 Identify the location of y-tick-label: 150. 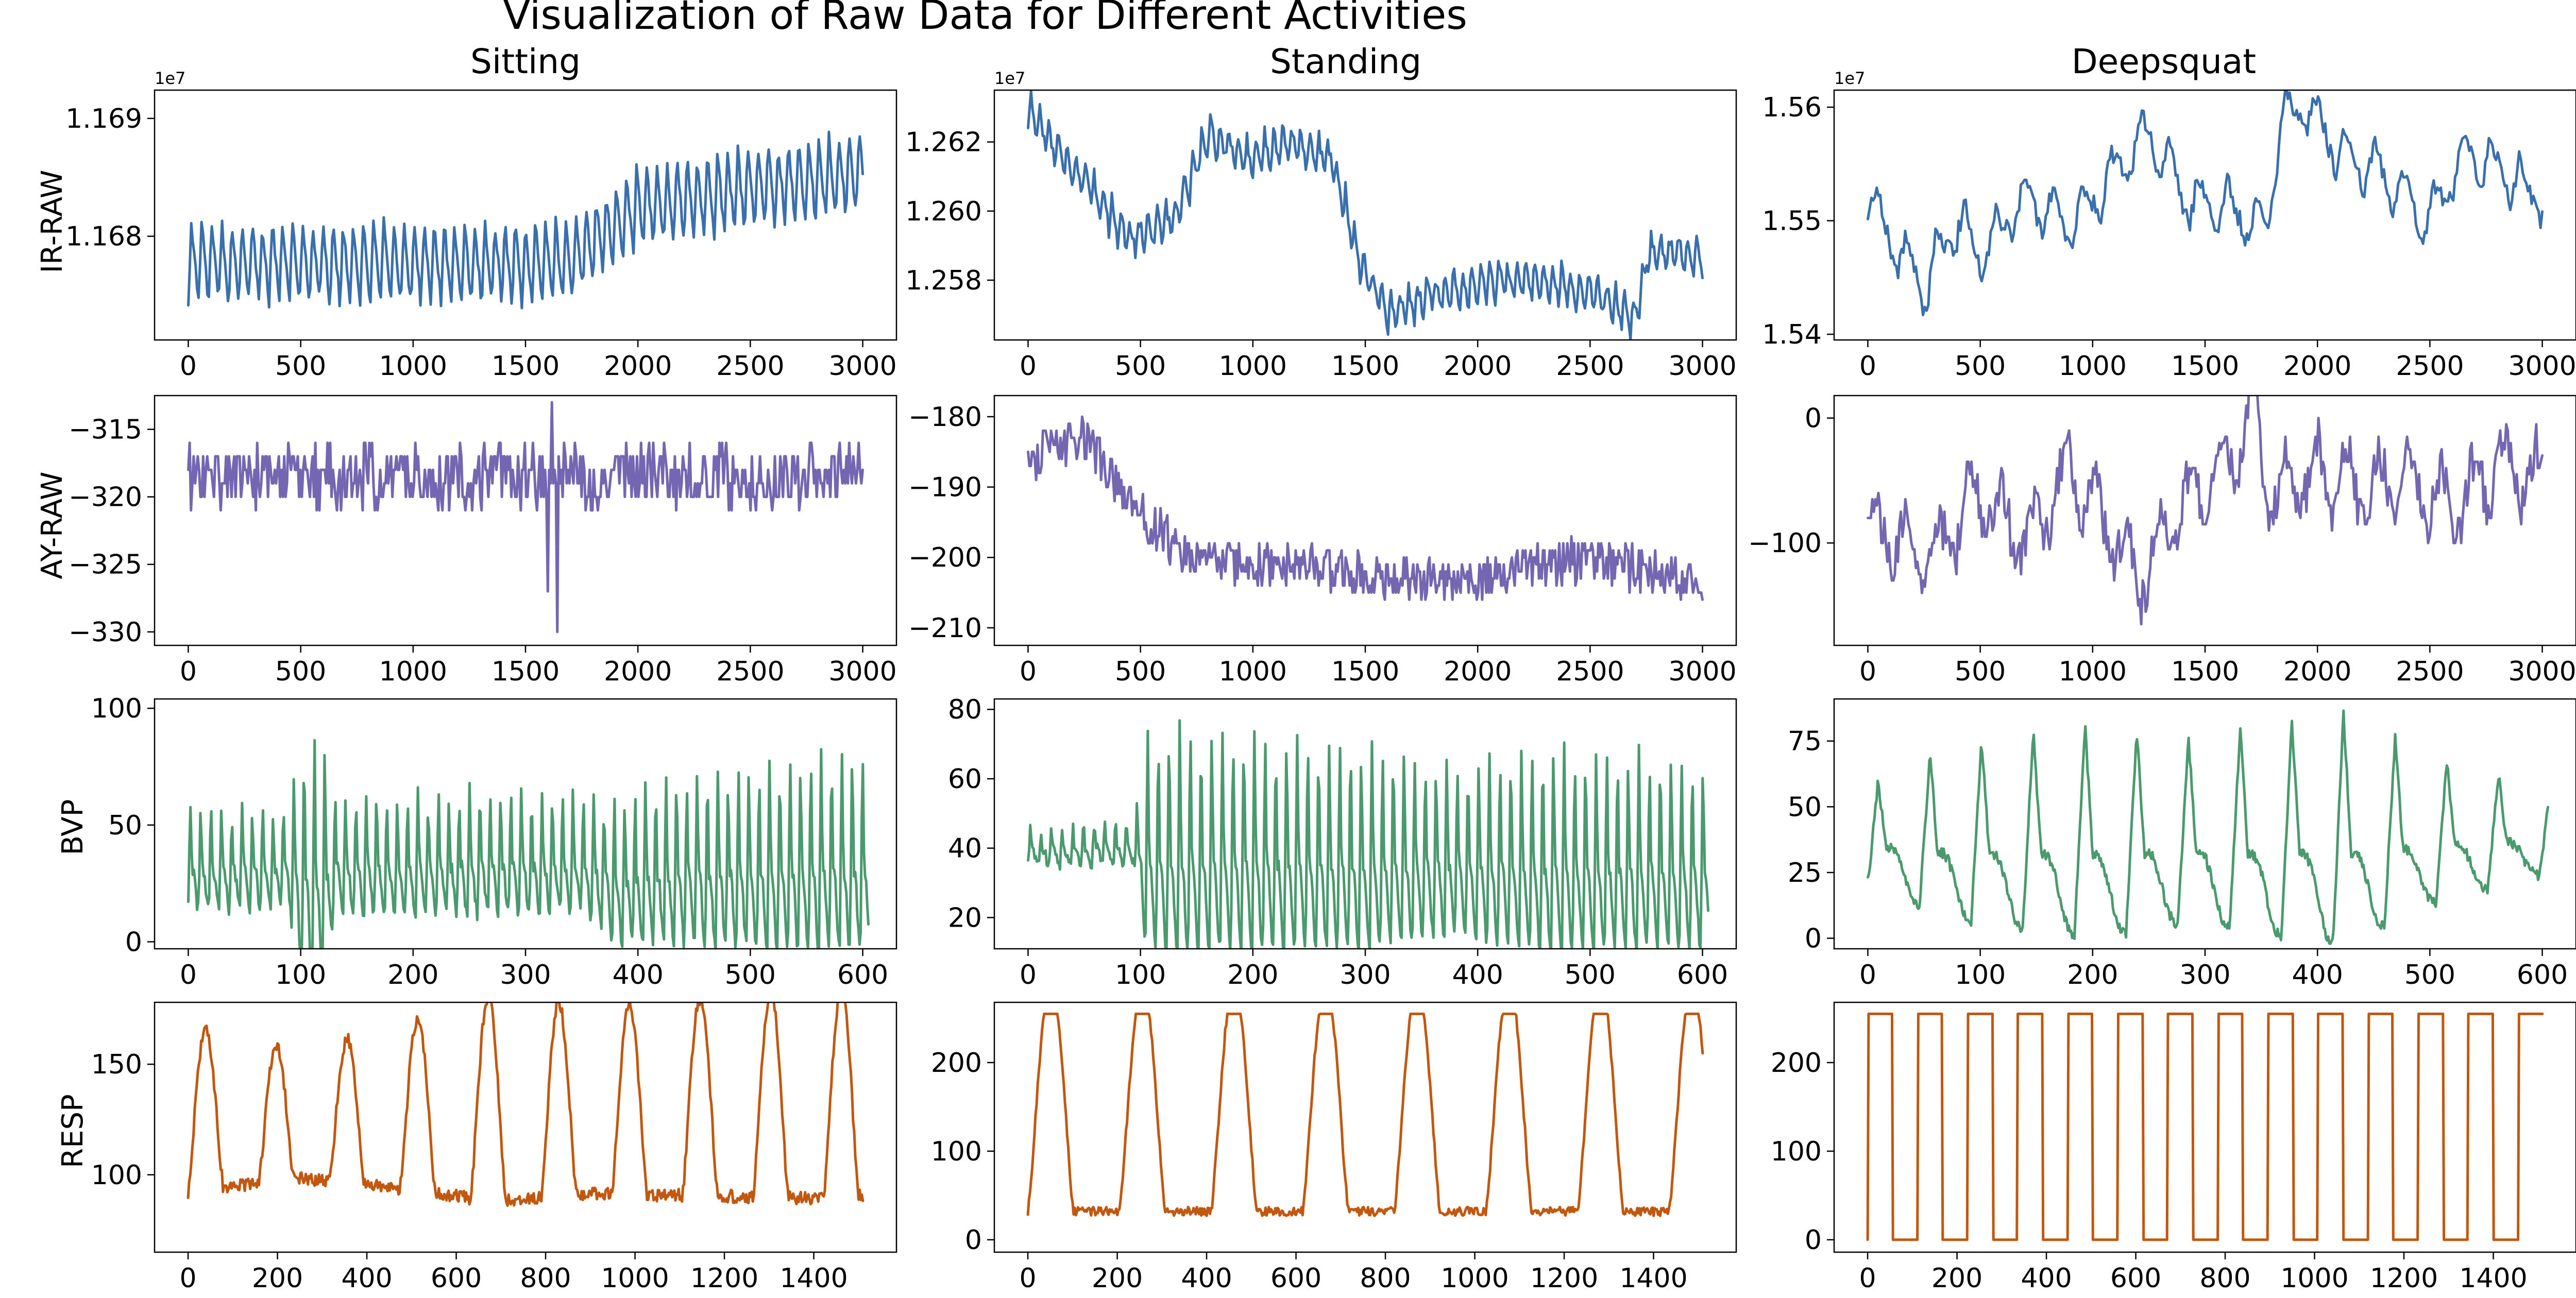
(116, 1064).